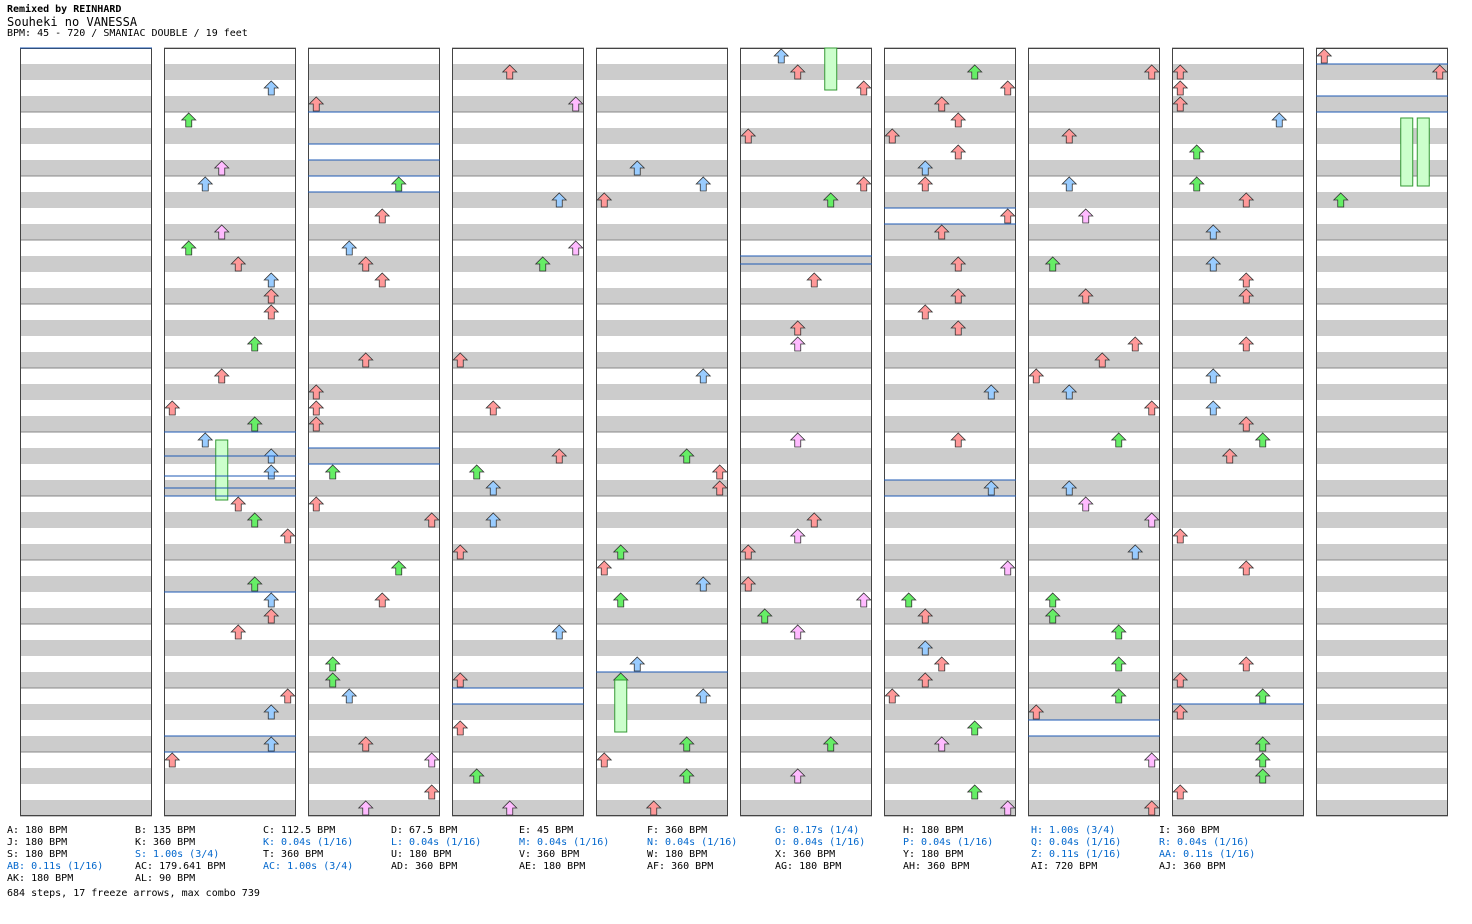 The height and width of the screenshot is (924, 1472). I want to click on legend-entry: AJ: 360 BPM, so click(1192, 866).